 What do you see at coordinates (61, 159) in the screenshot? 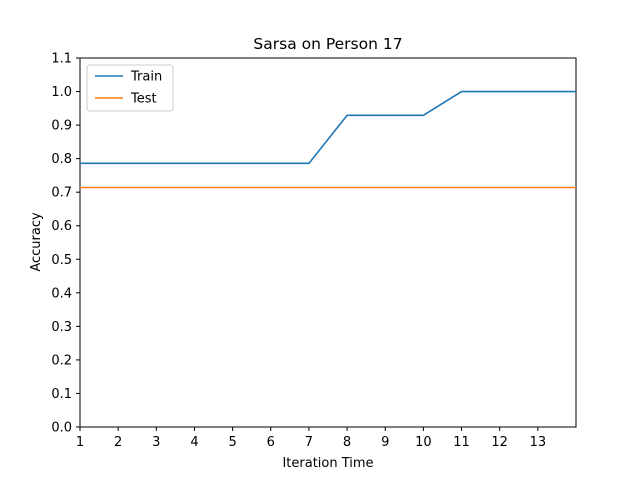
I see `y-tick-label: 0.8` at bounding box center [61, 159].